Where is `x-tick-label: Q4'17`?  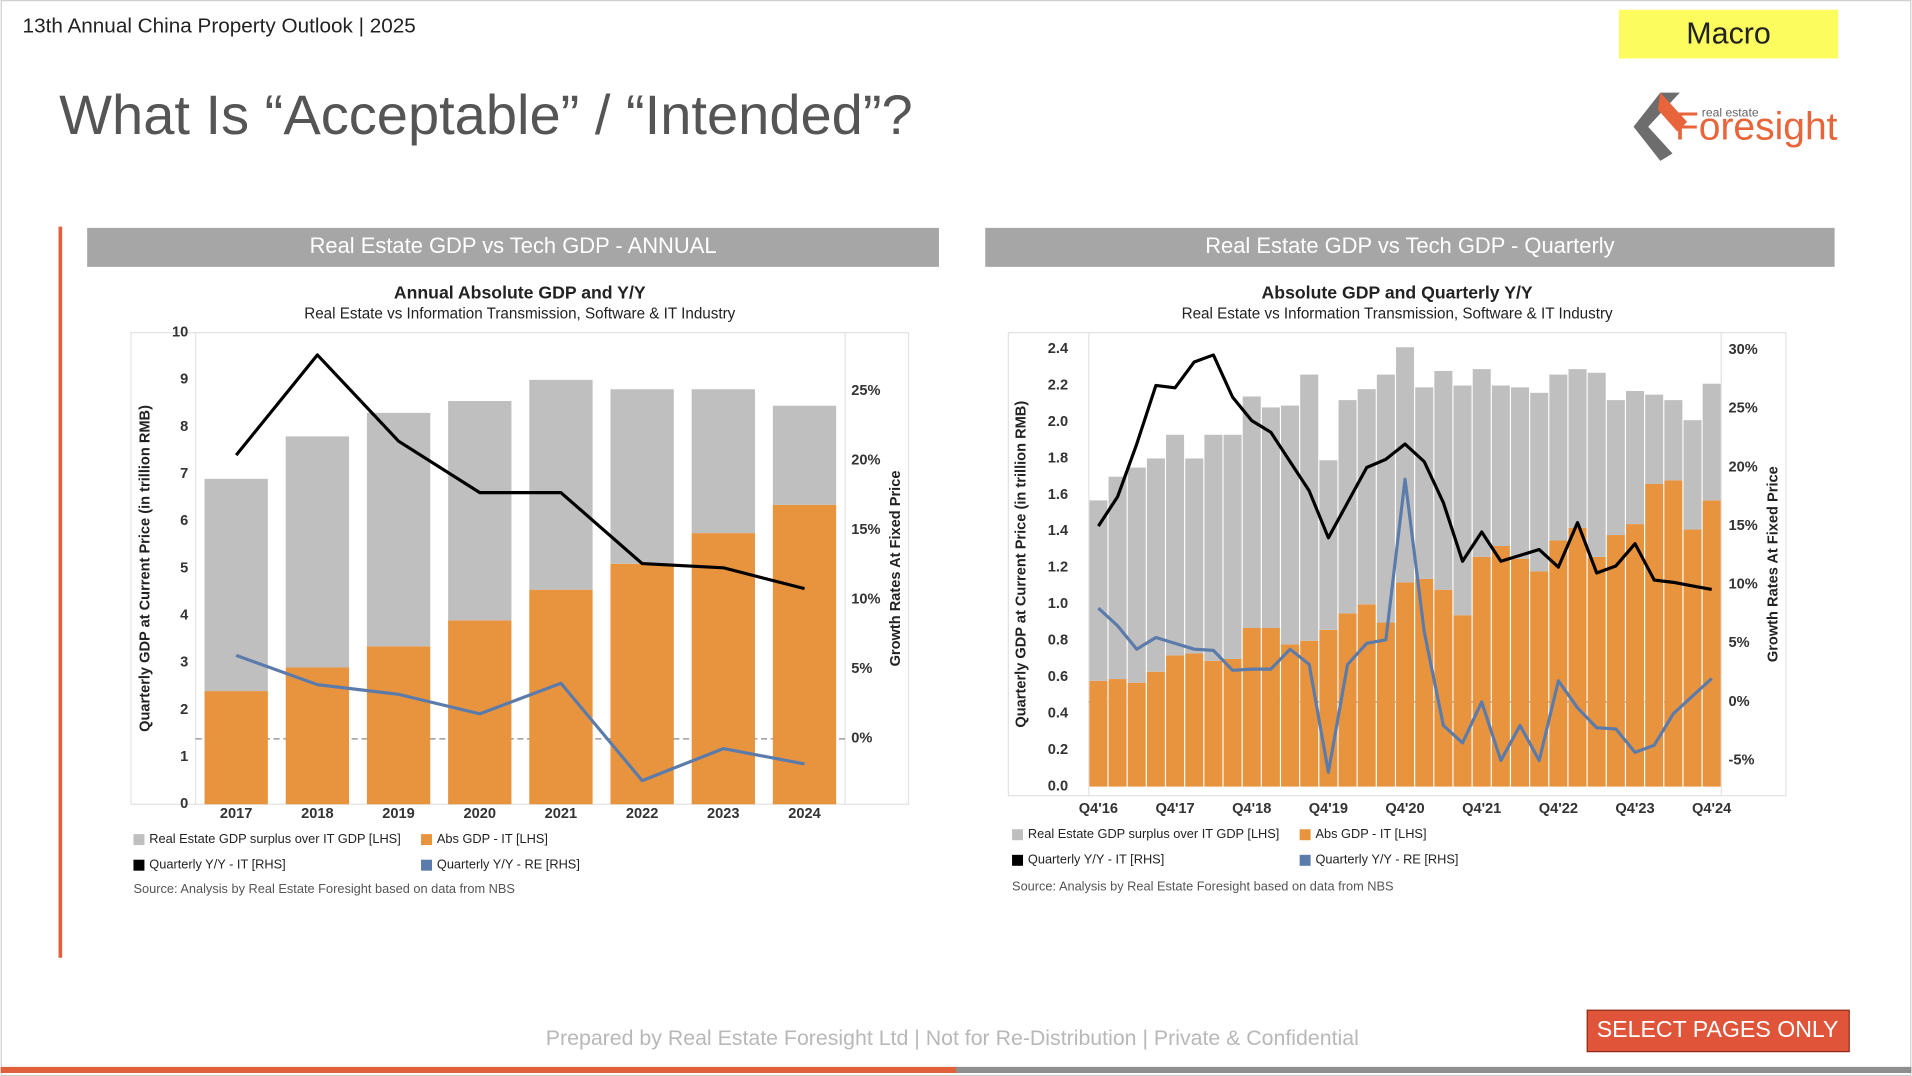
x-tick-label: Q4'17 is located at coordinates (1174, 809).